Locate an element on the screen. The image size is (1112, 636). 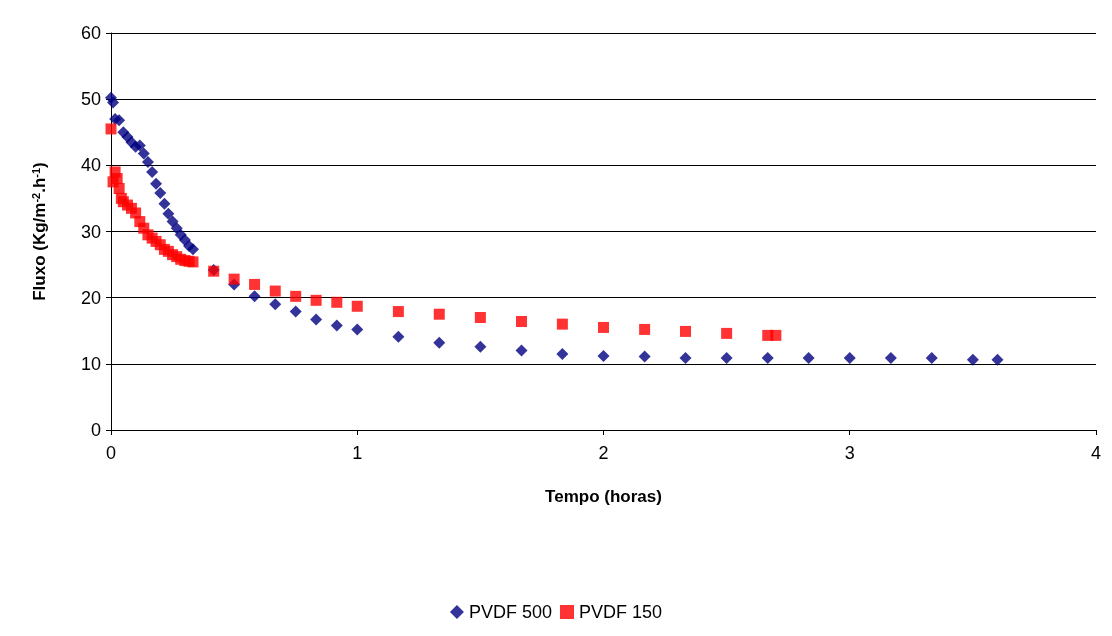
y-tick-label: 10 is located at coordinates (90, 363).